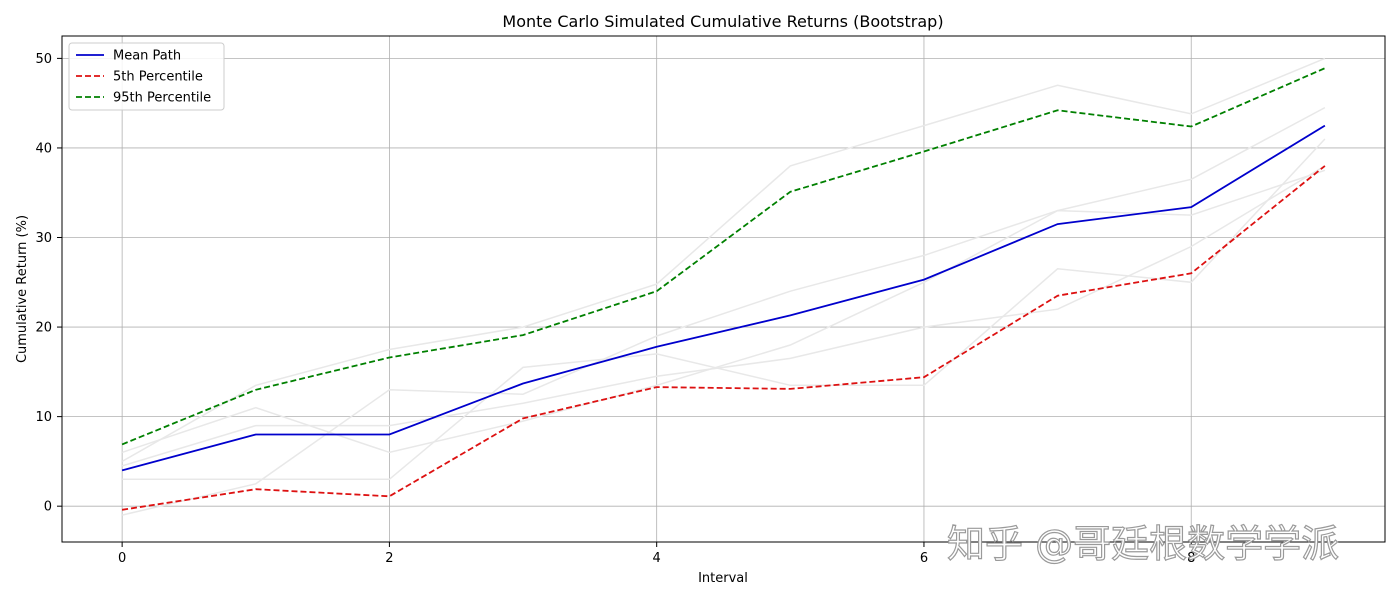 The image size is (1400, 600). What do you see at coordinates (723, 578) in the screenshot?
I see `x-axis-label: Interval` at bounding box center [723, 578].